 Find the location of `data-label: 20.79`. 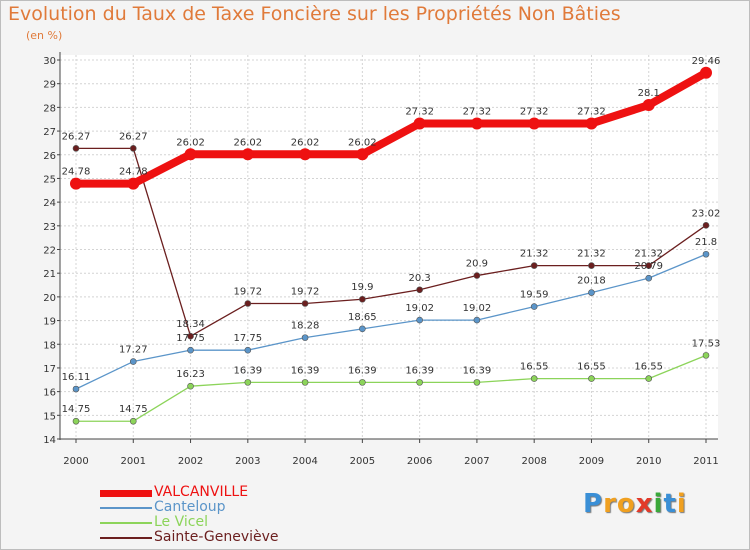

data-label: 20.79 is located at coordinates (648, 266).